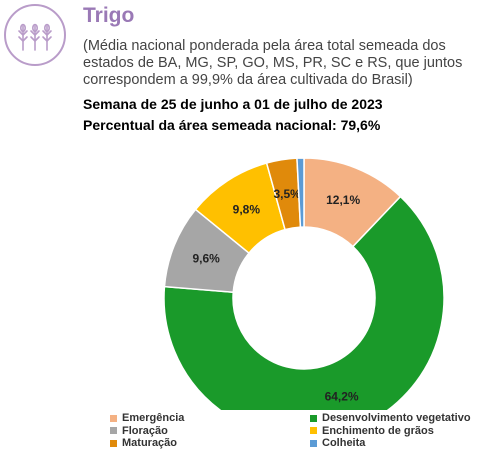  Describe the element at coordinates (109, 15) in the screenshot. I see `page-title: Trigo` at that location.